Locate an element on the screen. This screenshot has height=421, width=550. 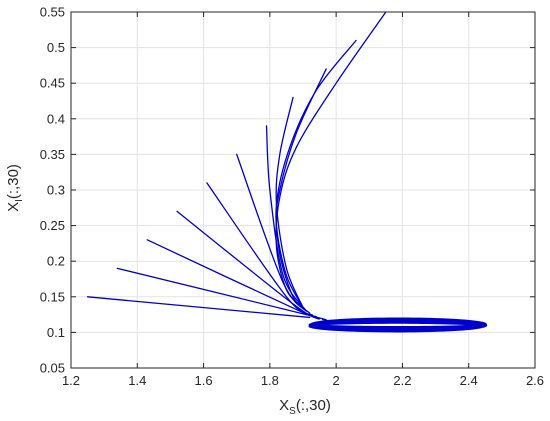
y-tick-labels: 0.05 0.1 0.15 0.2 0.25 0.3 0.35 0.4 0.45 0.5 0.55 is located at coordinates (52, 190).